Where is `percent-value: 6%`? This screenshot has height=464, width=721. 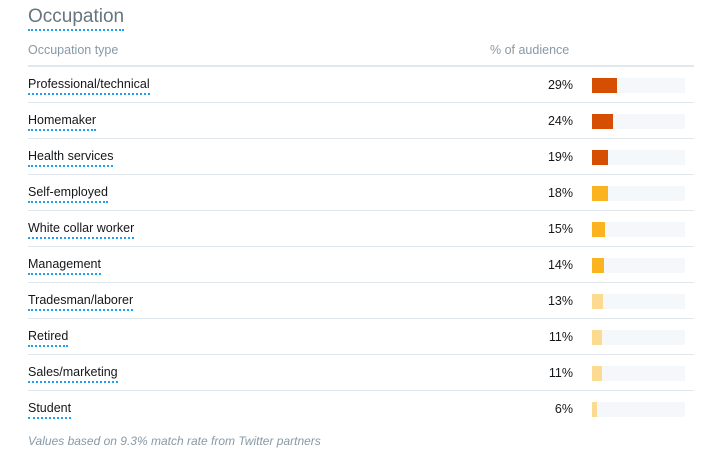 percent-value: 6% is located at coordinates (563, 409).